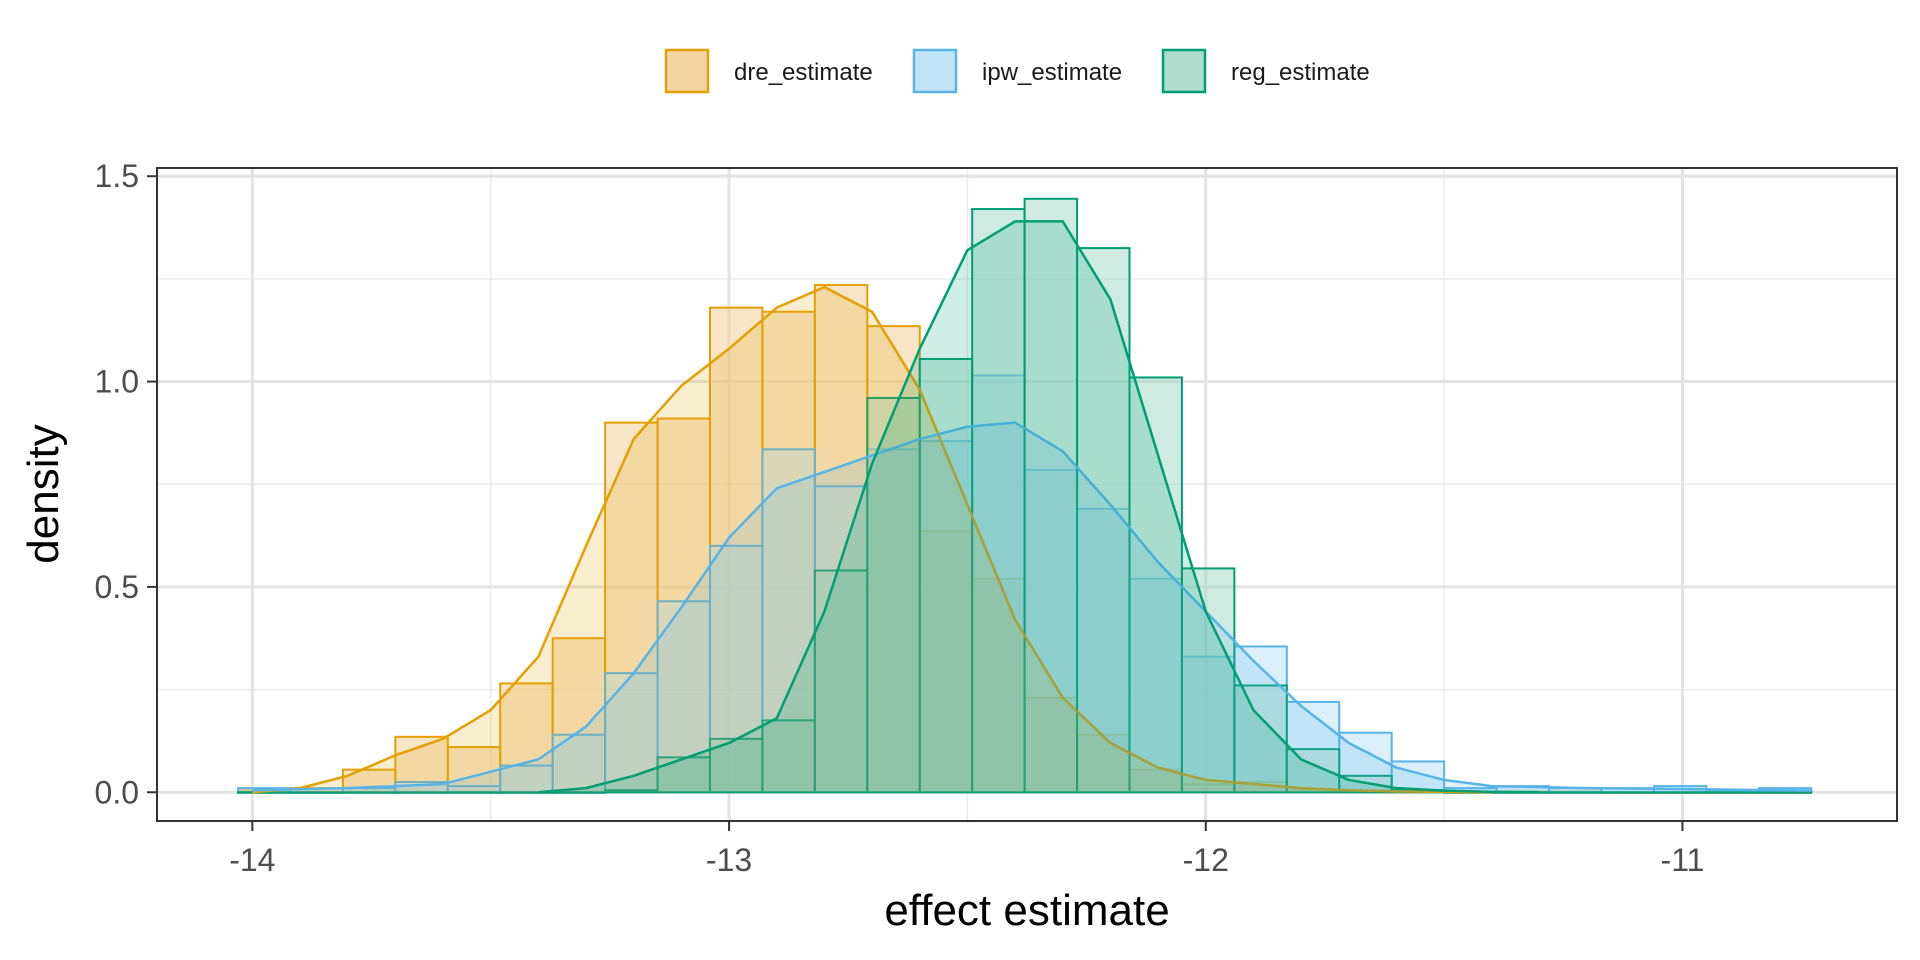  What do you see at coordinates (1206, 860) in the screenshot?
I see `x-tick-label: -12` at bounding box center [1206, 860].